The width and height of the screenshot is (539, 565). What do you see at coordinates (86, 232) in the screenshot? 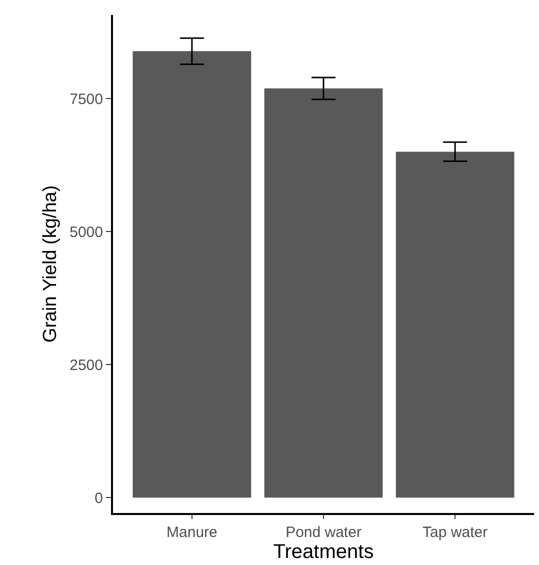
I see `y-tick-label: 5000` at bounding box center [86, 232].